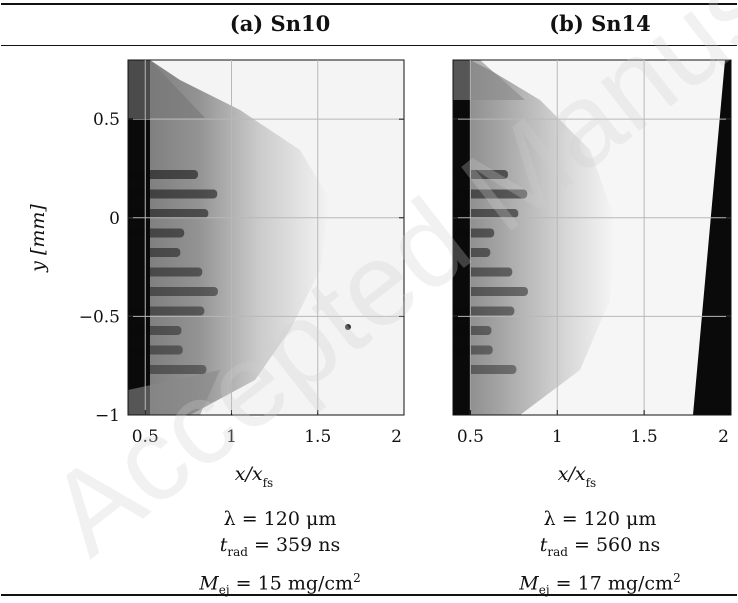 This screenshot has width=738, height=603. Describe the element at coordinates (369, 45) in the screenshot. I see `header-rule` at that location.